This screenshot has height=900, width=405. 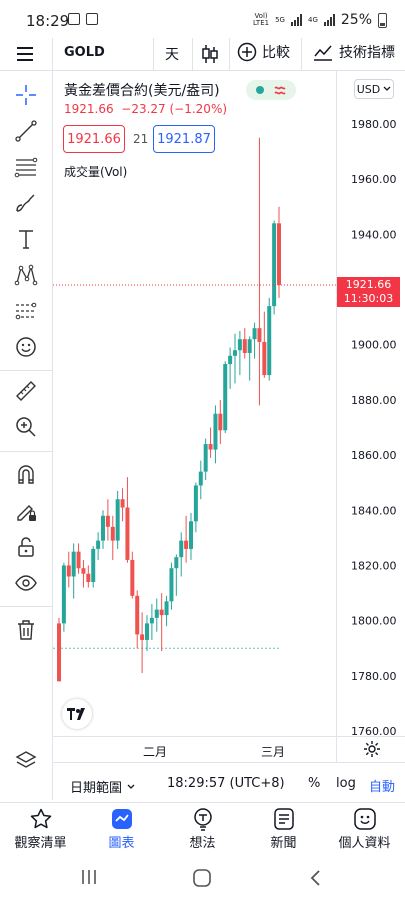 I want to click on percent-toggle: %, so click(x=314, y=783).